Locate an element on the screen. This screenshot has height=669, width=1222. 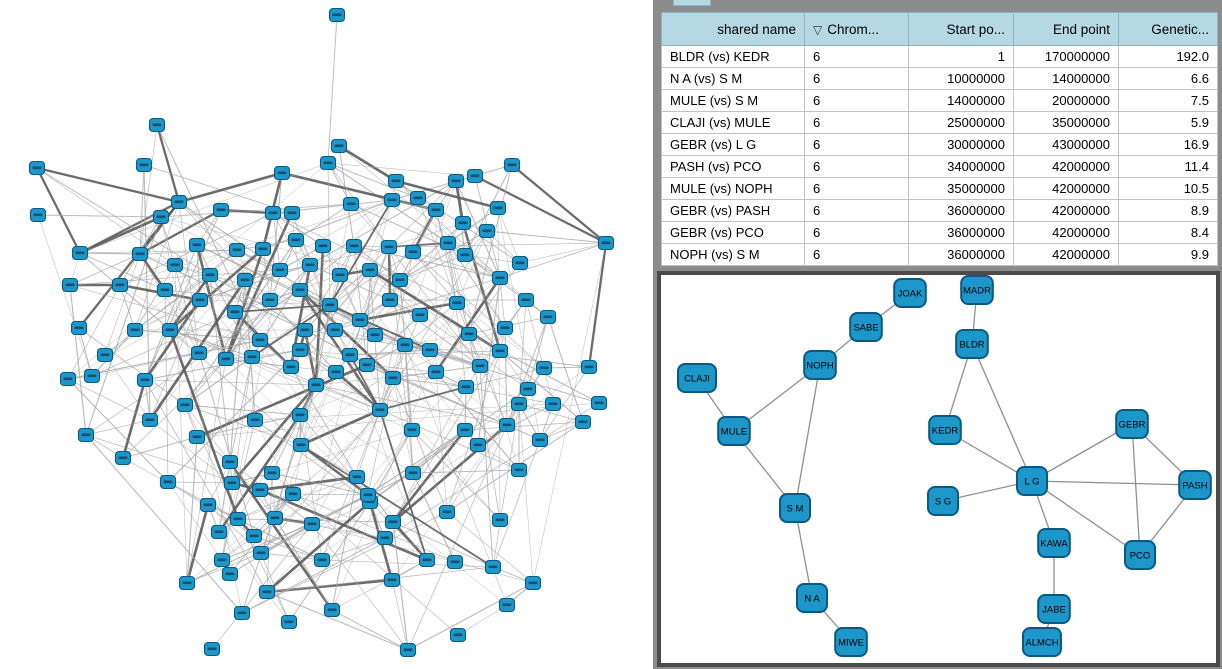
table-cell: 11.4 is located at coordinates (1168, 166).